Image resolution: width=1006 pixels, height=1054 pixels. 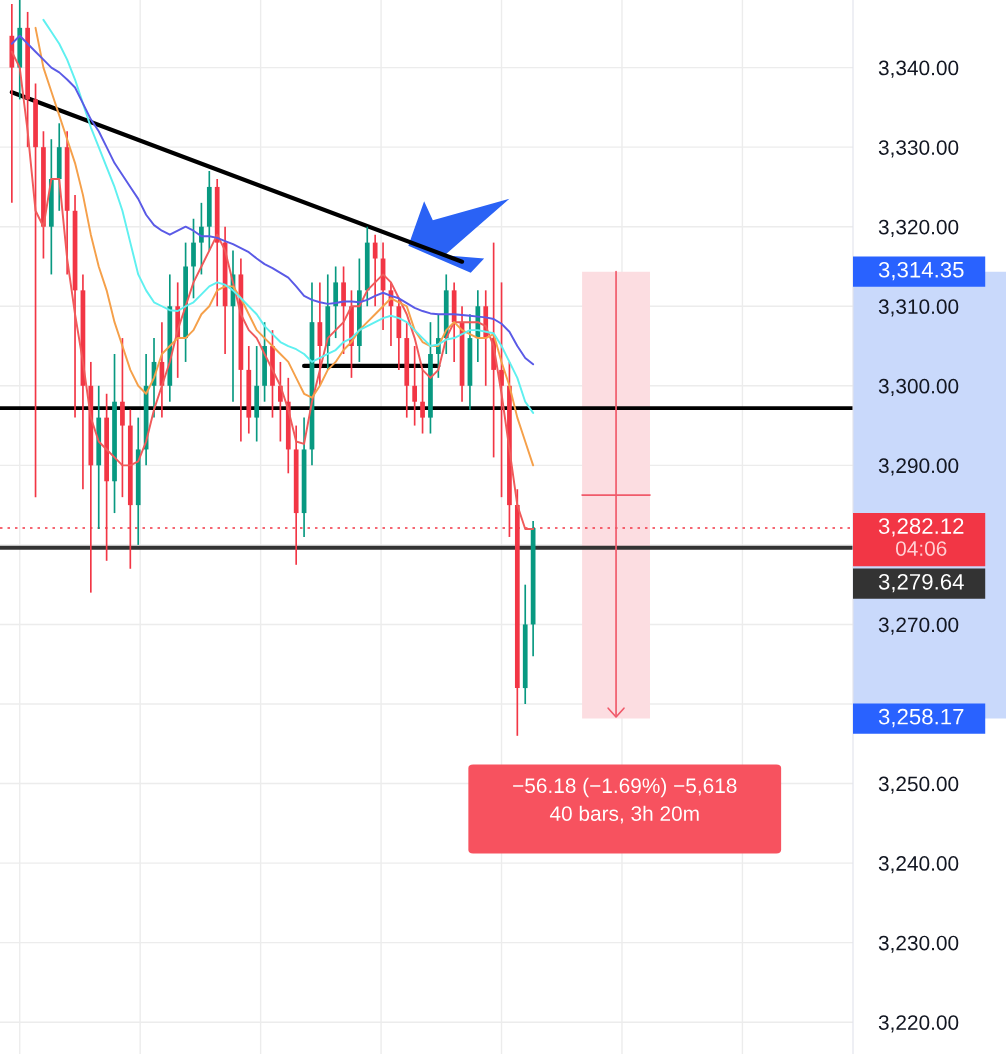 What do you see at coordinates (918, 387) in the screenshot?
I see `y-tick-label: 3,300.00` at bounding box center [918, 387].